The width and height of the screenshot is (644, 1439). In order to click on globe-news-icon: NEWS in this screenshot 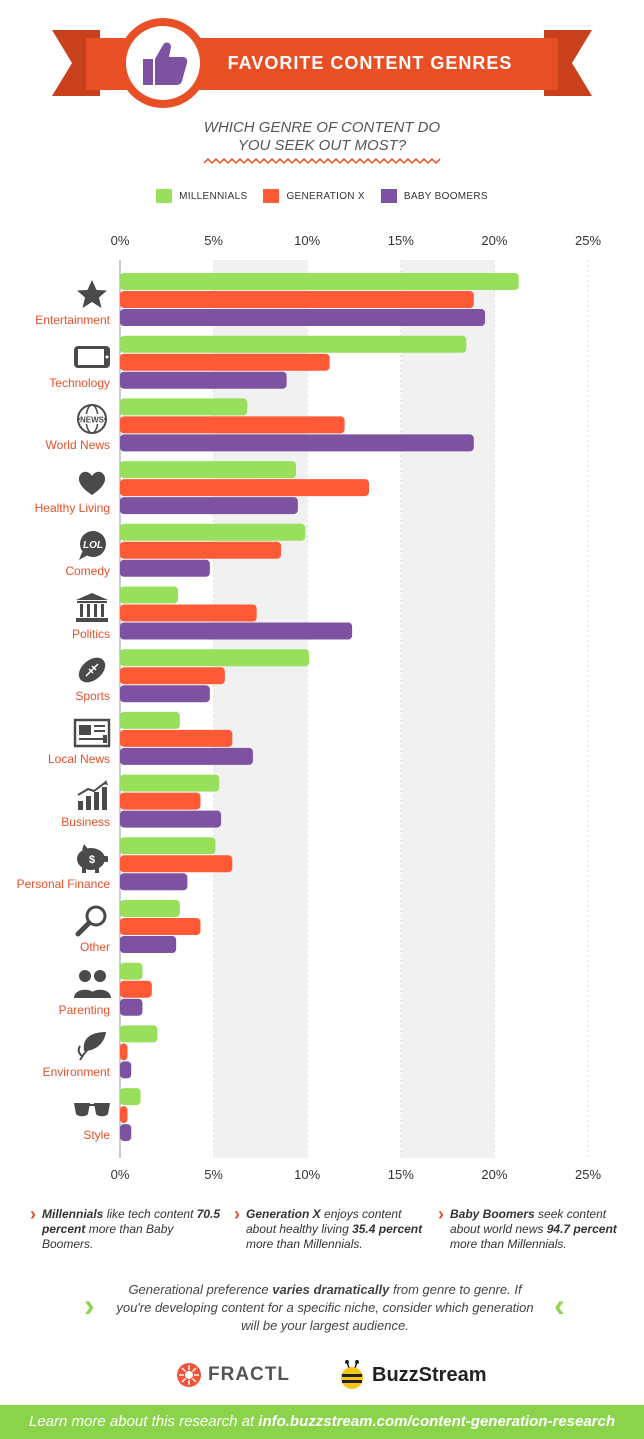, I will do `click(92, 419)`.